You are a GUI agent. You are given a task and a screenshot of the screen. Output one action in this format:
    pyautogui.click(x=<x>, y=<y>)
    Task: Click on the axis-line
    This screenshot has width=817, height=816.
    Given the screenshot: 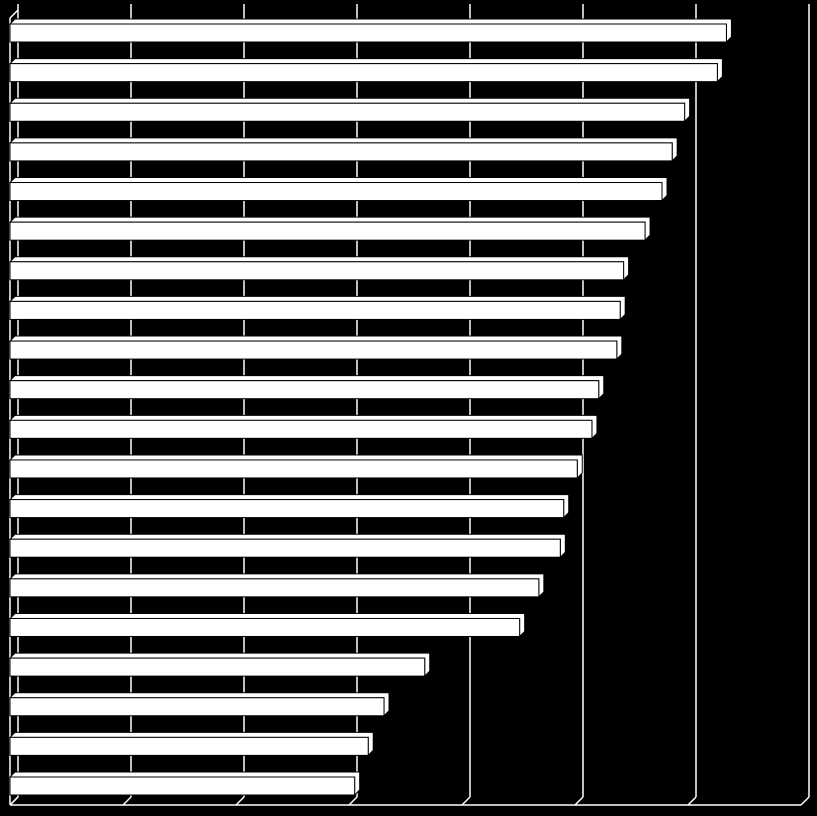 What is the action you would take?
    pyautogui.click(x=14, y=14)
    